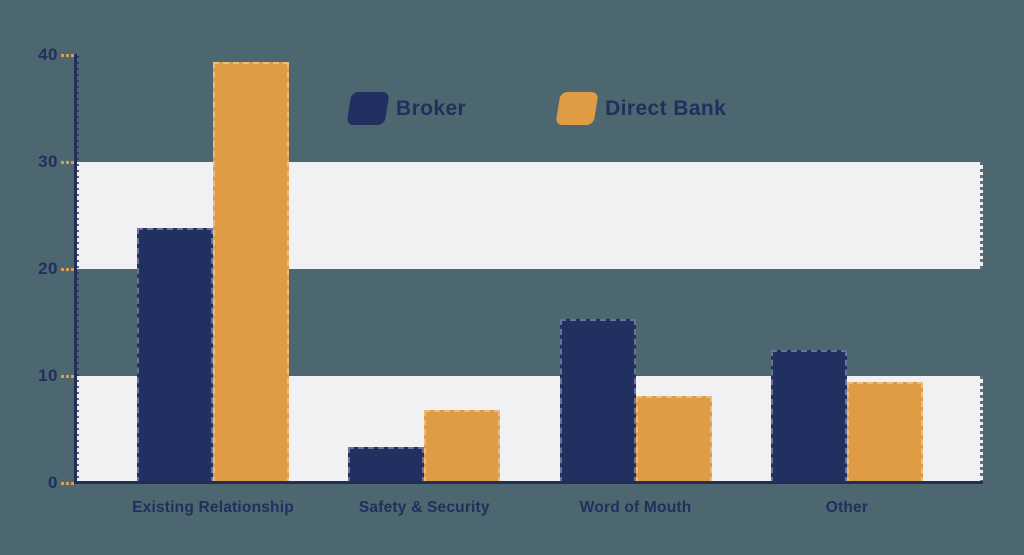 The width and height of the screenshot is (1024, 555). What do you see at coordinates (53, 482) in the screenshot?
I see `y-axis-label: 0` at bounding box center [53, 482].